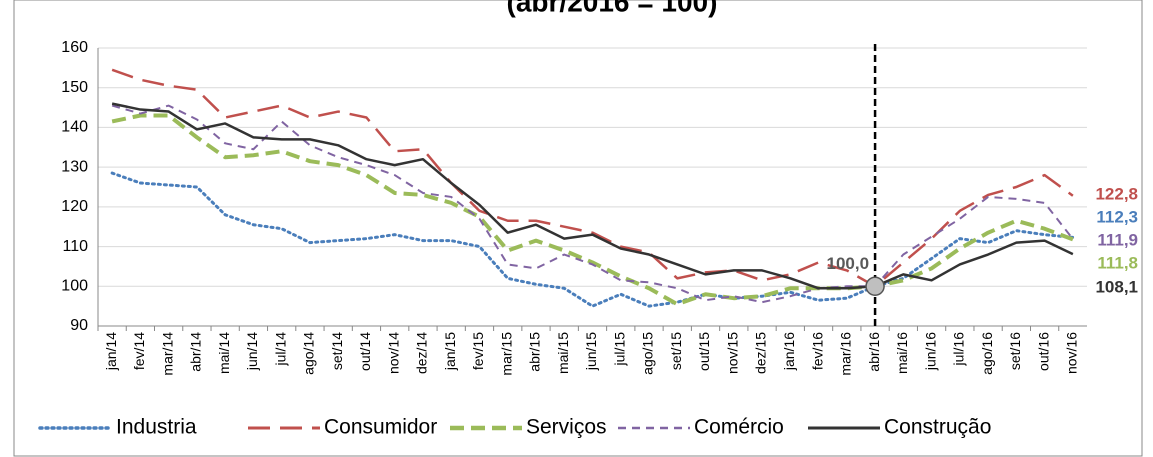 This screenshot has height=457, width=1153. Describe the element at coordinates (1116, 193) in the screenshot. I see `end-label: 122,8` at that location.